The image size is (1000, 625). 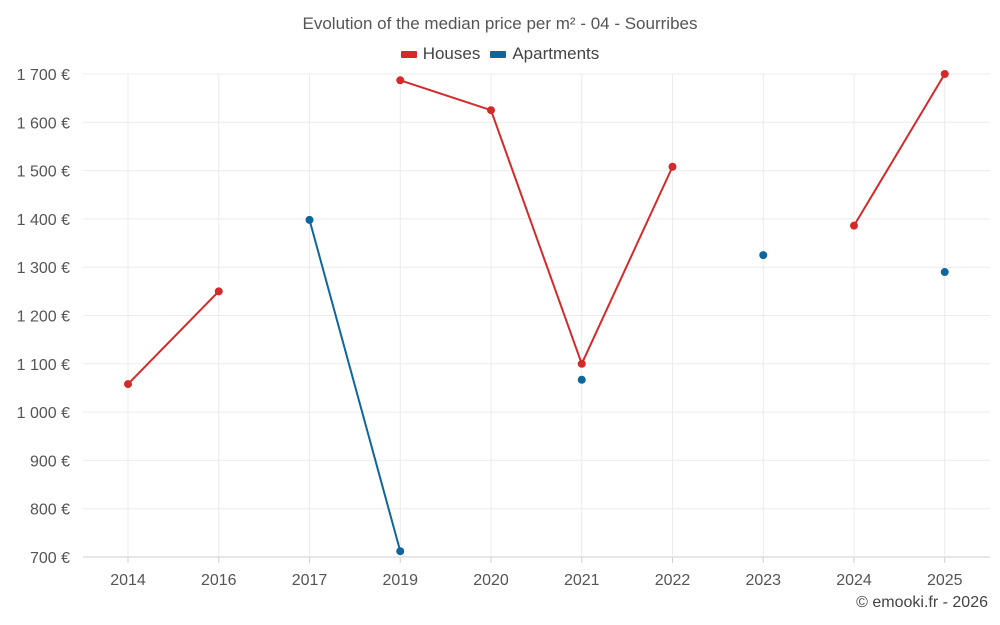 What do you see at coordinates (763, 580) in the screenshot?
I see `x-tick-label: 2023` at bounding box center [763, 580].